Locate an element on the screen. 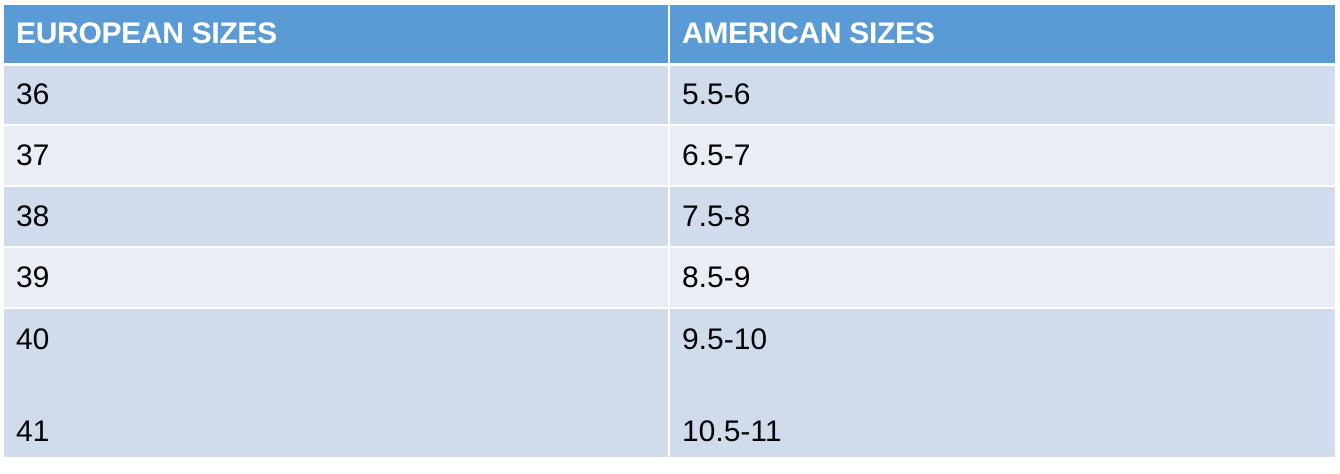 Image resolution: width=1340 pixels, height=474 pixels. header-row: EUROPEAN SIZES AMERICAN SIZES is located at coordinates (669, 35).